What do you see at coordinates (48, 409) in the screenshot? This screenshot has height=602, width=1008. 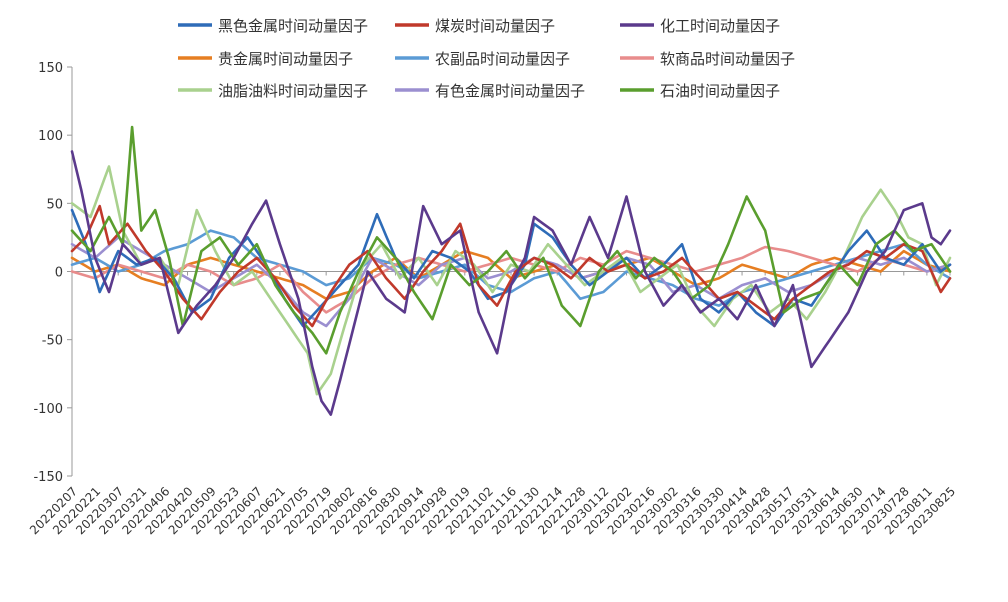 I see `y-tick-label: -100` at bounding box center [48, 409].